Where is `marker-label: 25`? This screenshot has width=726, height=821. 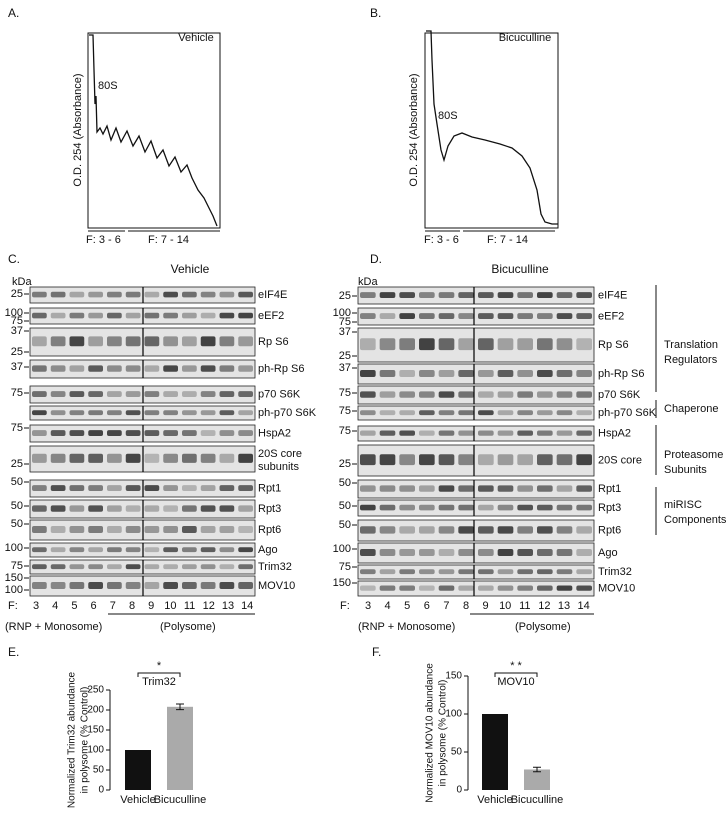
marker-label: 25 is located at coordinates (17, 352).